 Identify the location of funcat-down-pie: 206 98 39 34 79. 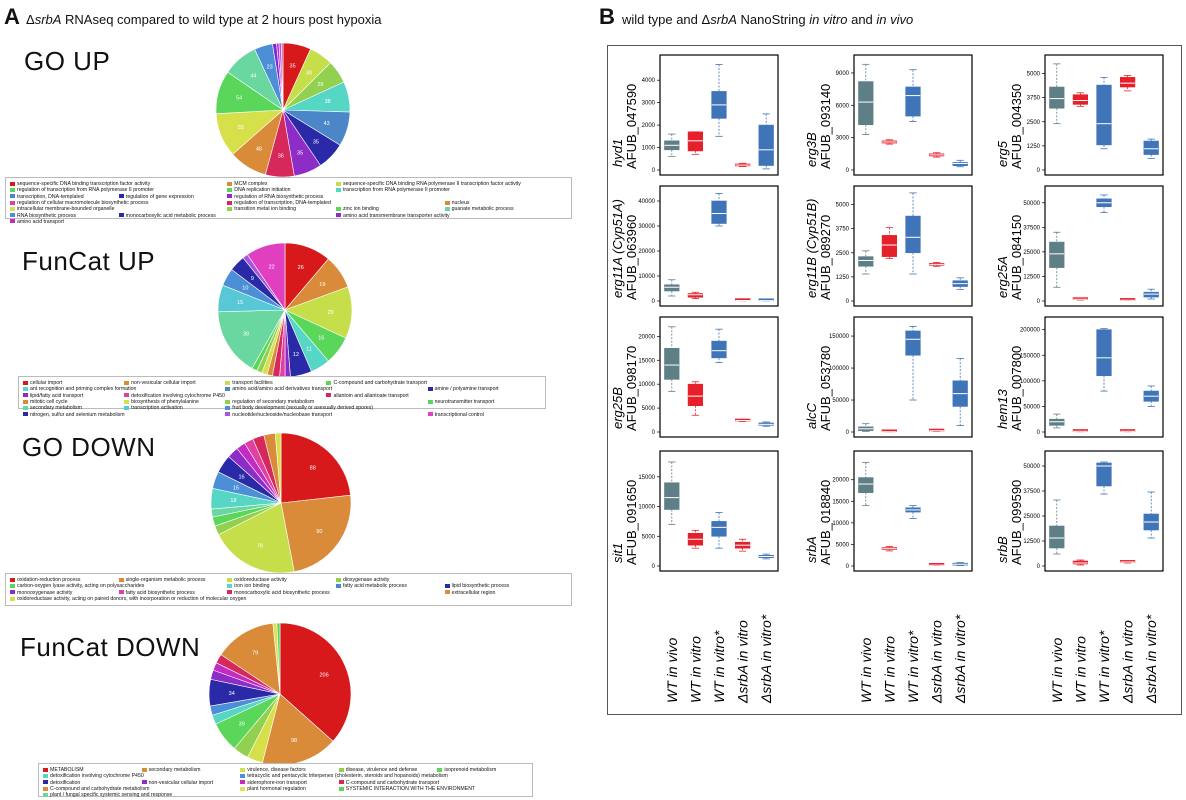
(280, 694).